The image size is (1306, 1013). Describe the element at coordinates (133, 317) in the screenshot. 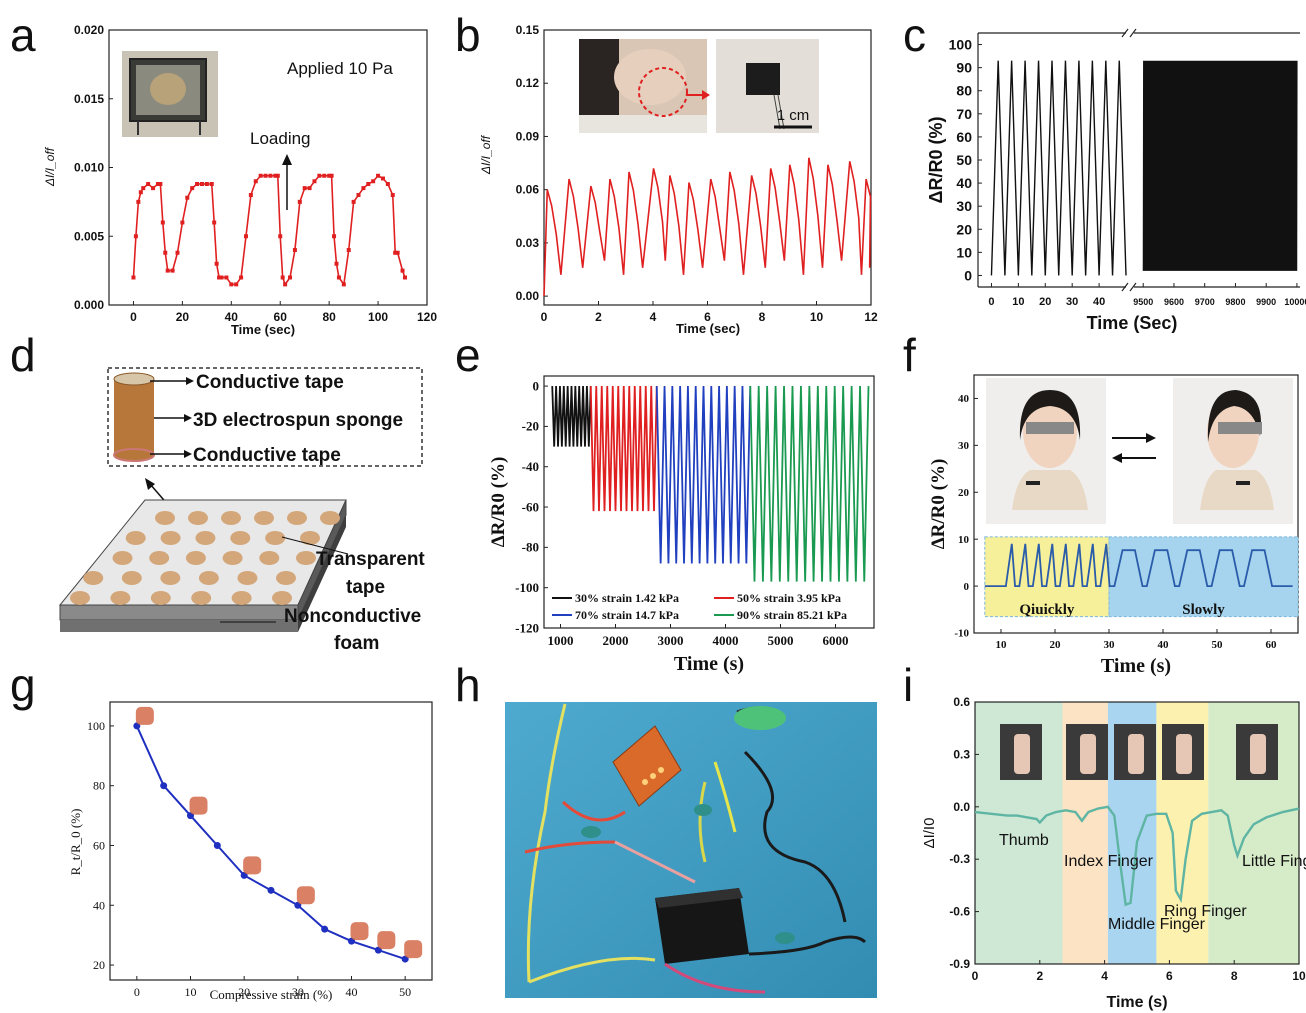

I see `chart-a-xtick-label: 0` at that location.